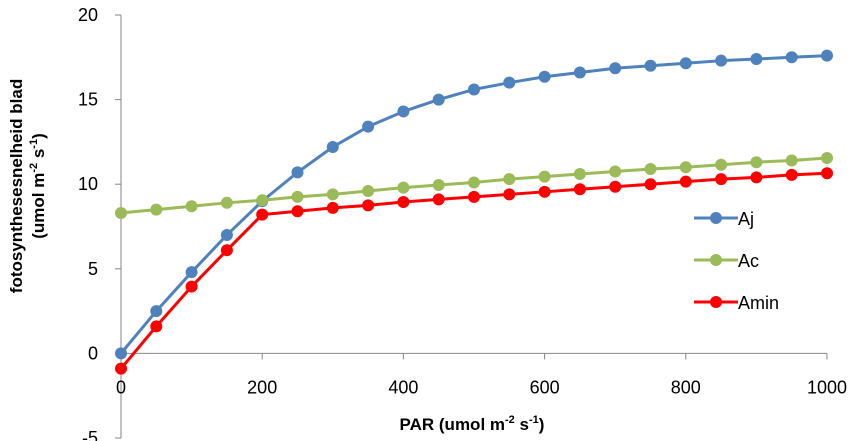 The width and height of the screenshot is (858, 441). Describe the element at coordinates (746, 219) in the screenshot. I see `legend-label-aj: Aj` at that location.